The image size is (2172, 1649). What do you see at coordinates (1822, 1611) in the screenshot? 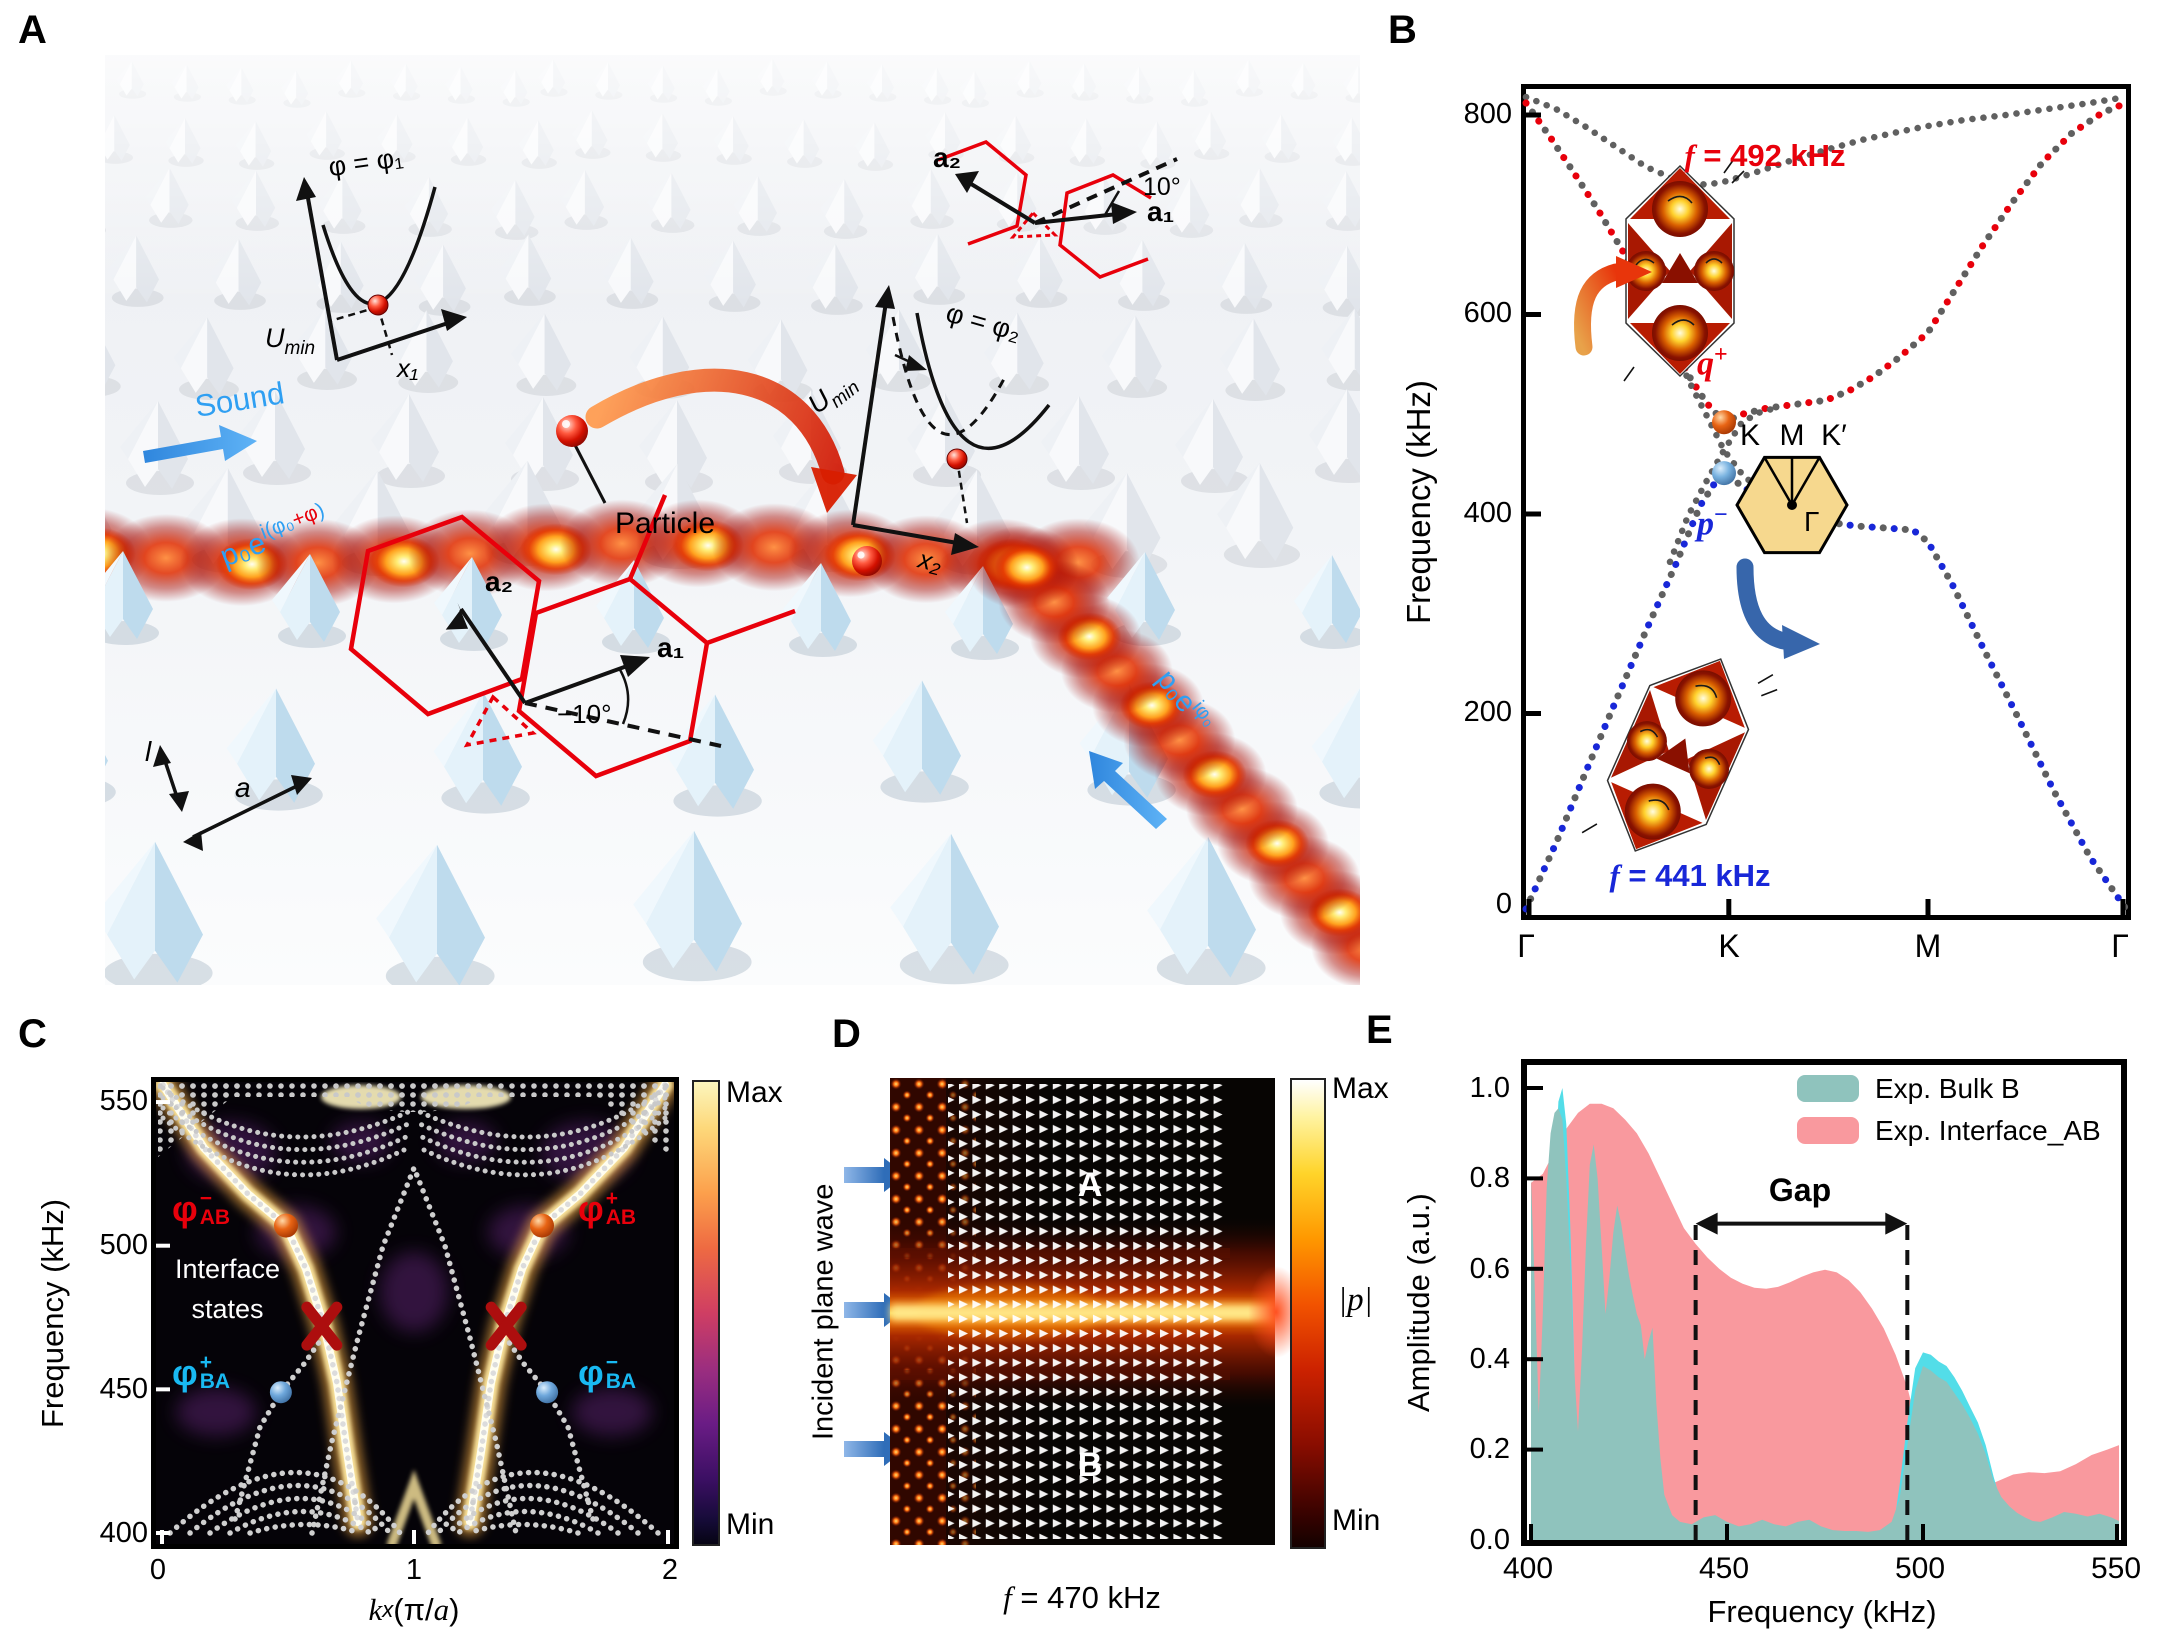
I see `e-x-axis-label: Frequency (kHz)` at bounding box center [1822, 1611].